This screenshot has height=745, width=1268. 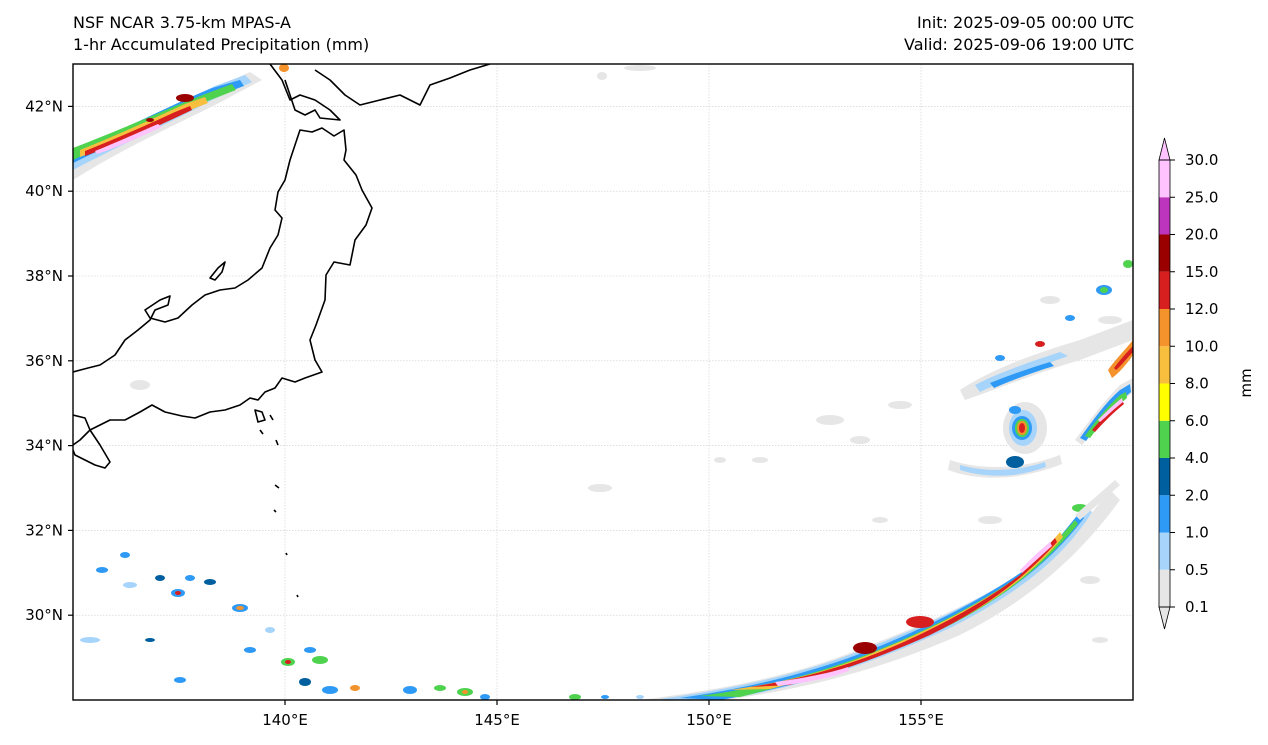 I want to click on colorbar-tick-label: 25.0, so click(x=1201, y=197).